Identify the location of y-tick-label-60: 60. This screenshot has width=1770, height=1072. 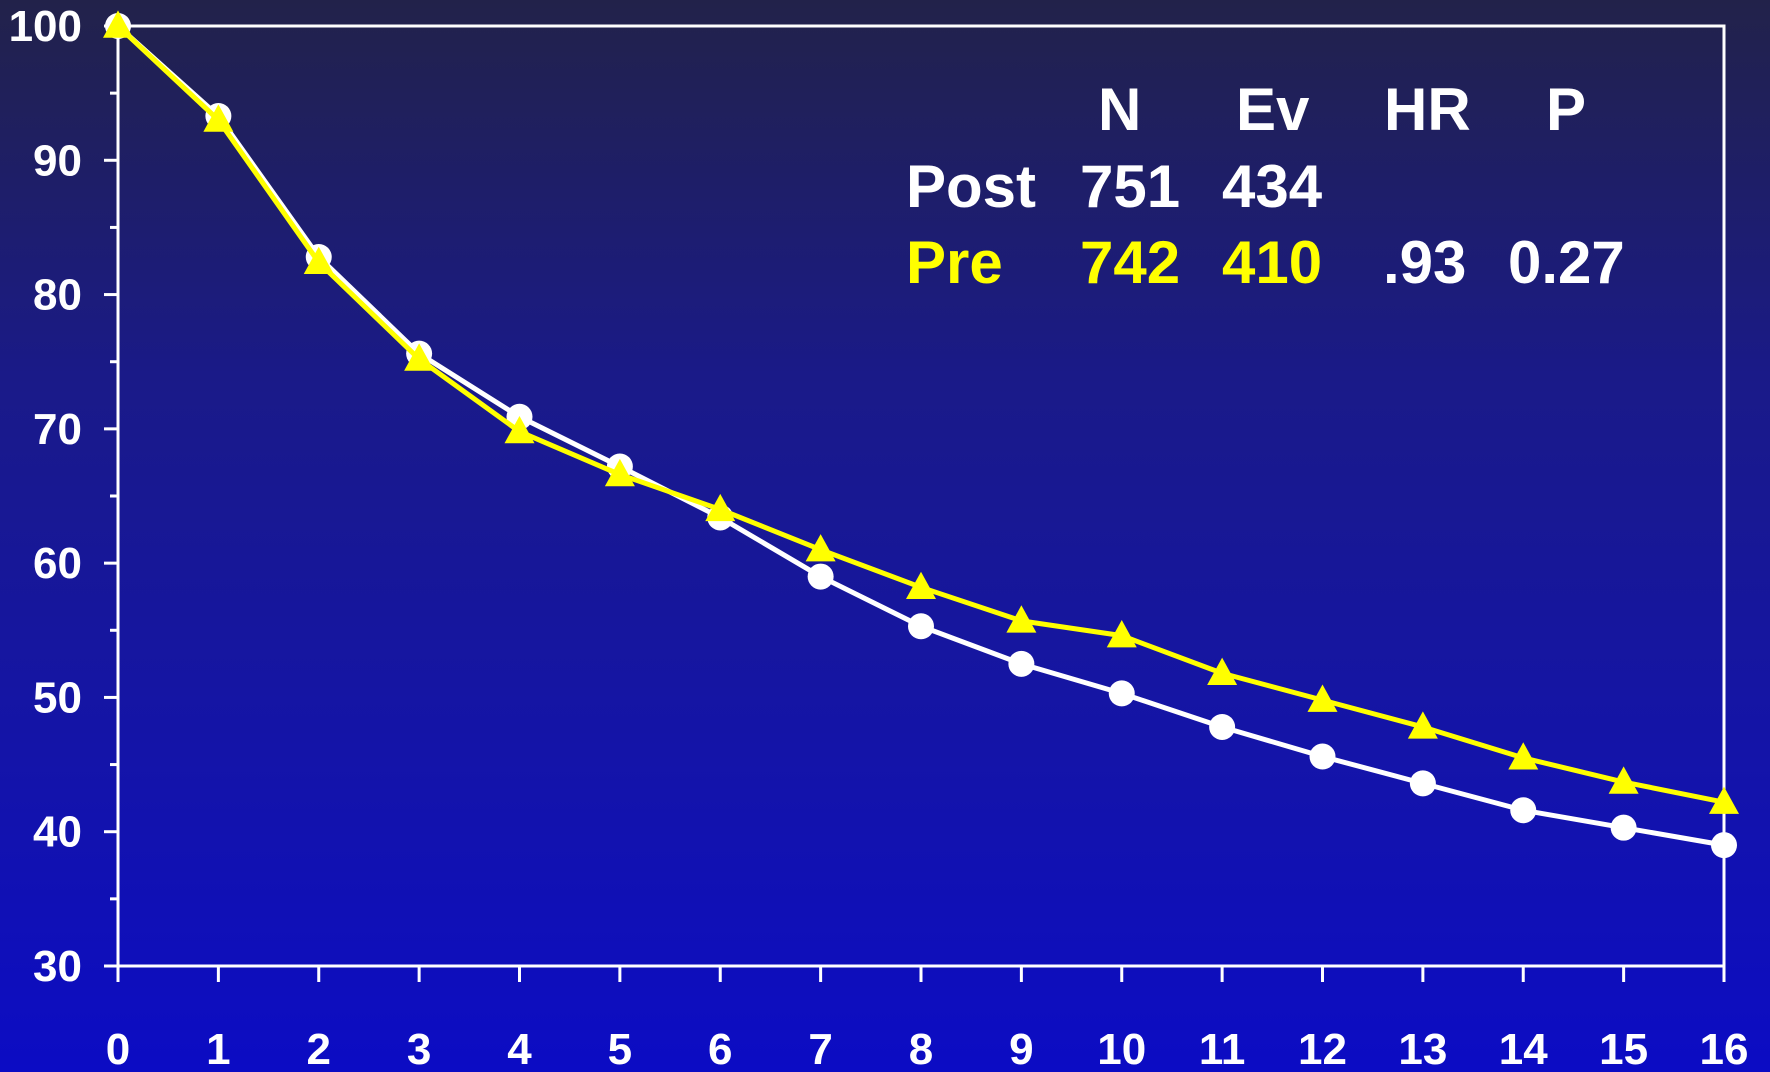
(57, 563).